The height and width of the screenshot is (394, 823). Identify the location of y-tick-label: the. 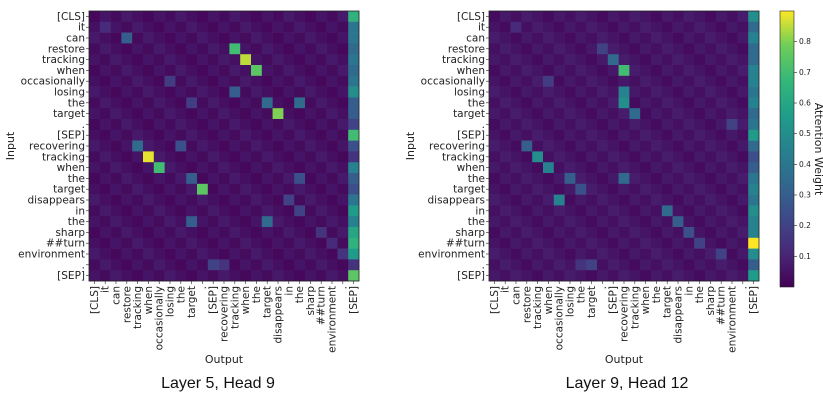
(76, 179).